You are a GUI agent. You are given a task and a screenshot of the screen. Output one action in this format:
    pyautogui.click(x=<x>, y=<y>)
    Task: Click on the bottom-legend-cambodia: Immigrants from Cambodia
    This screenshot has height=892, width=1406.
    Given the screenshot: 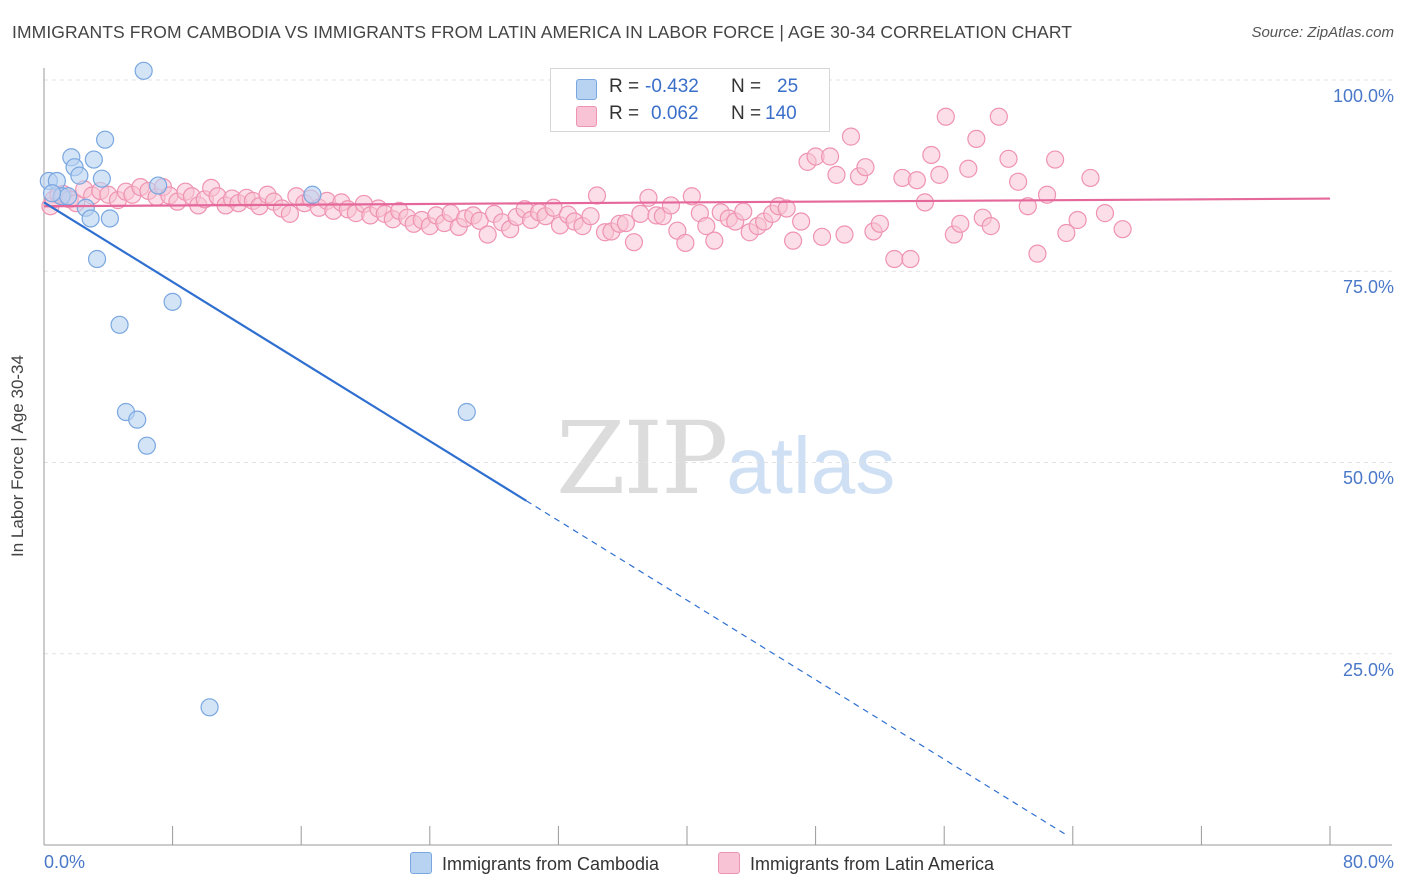 What is the action you would take?
    pyautogui.click(x=534, y=863)
    